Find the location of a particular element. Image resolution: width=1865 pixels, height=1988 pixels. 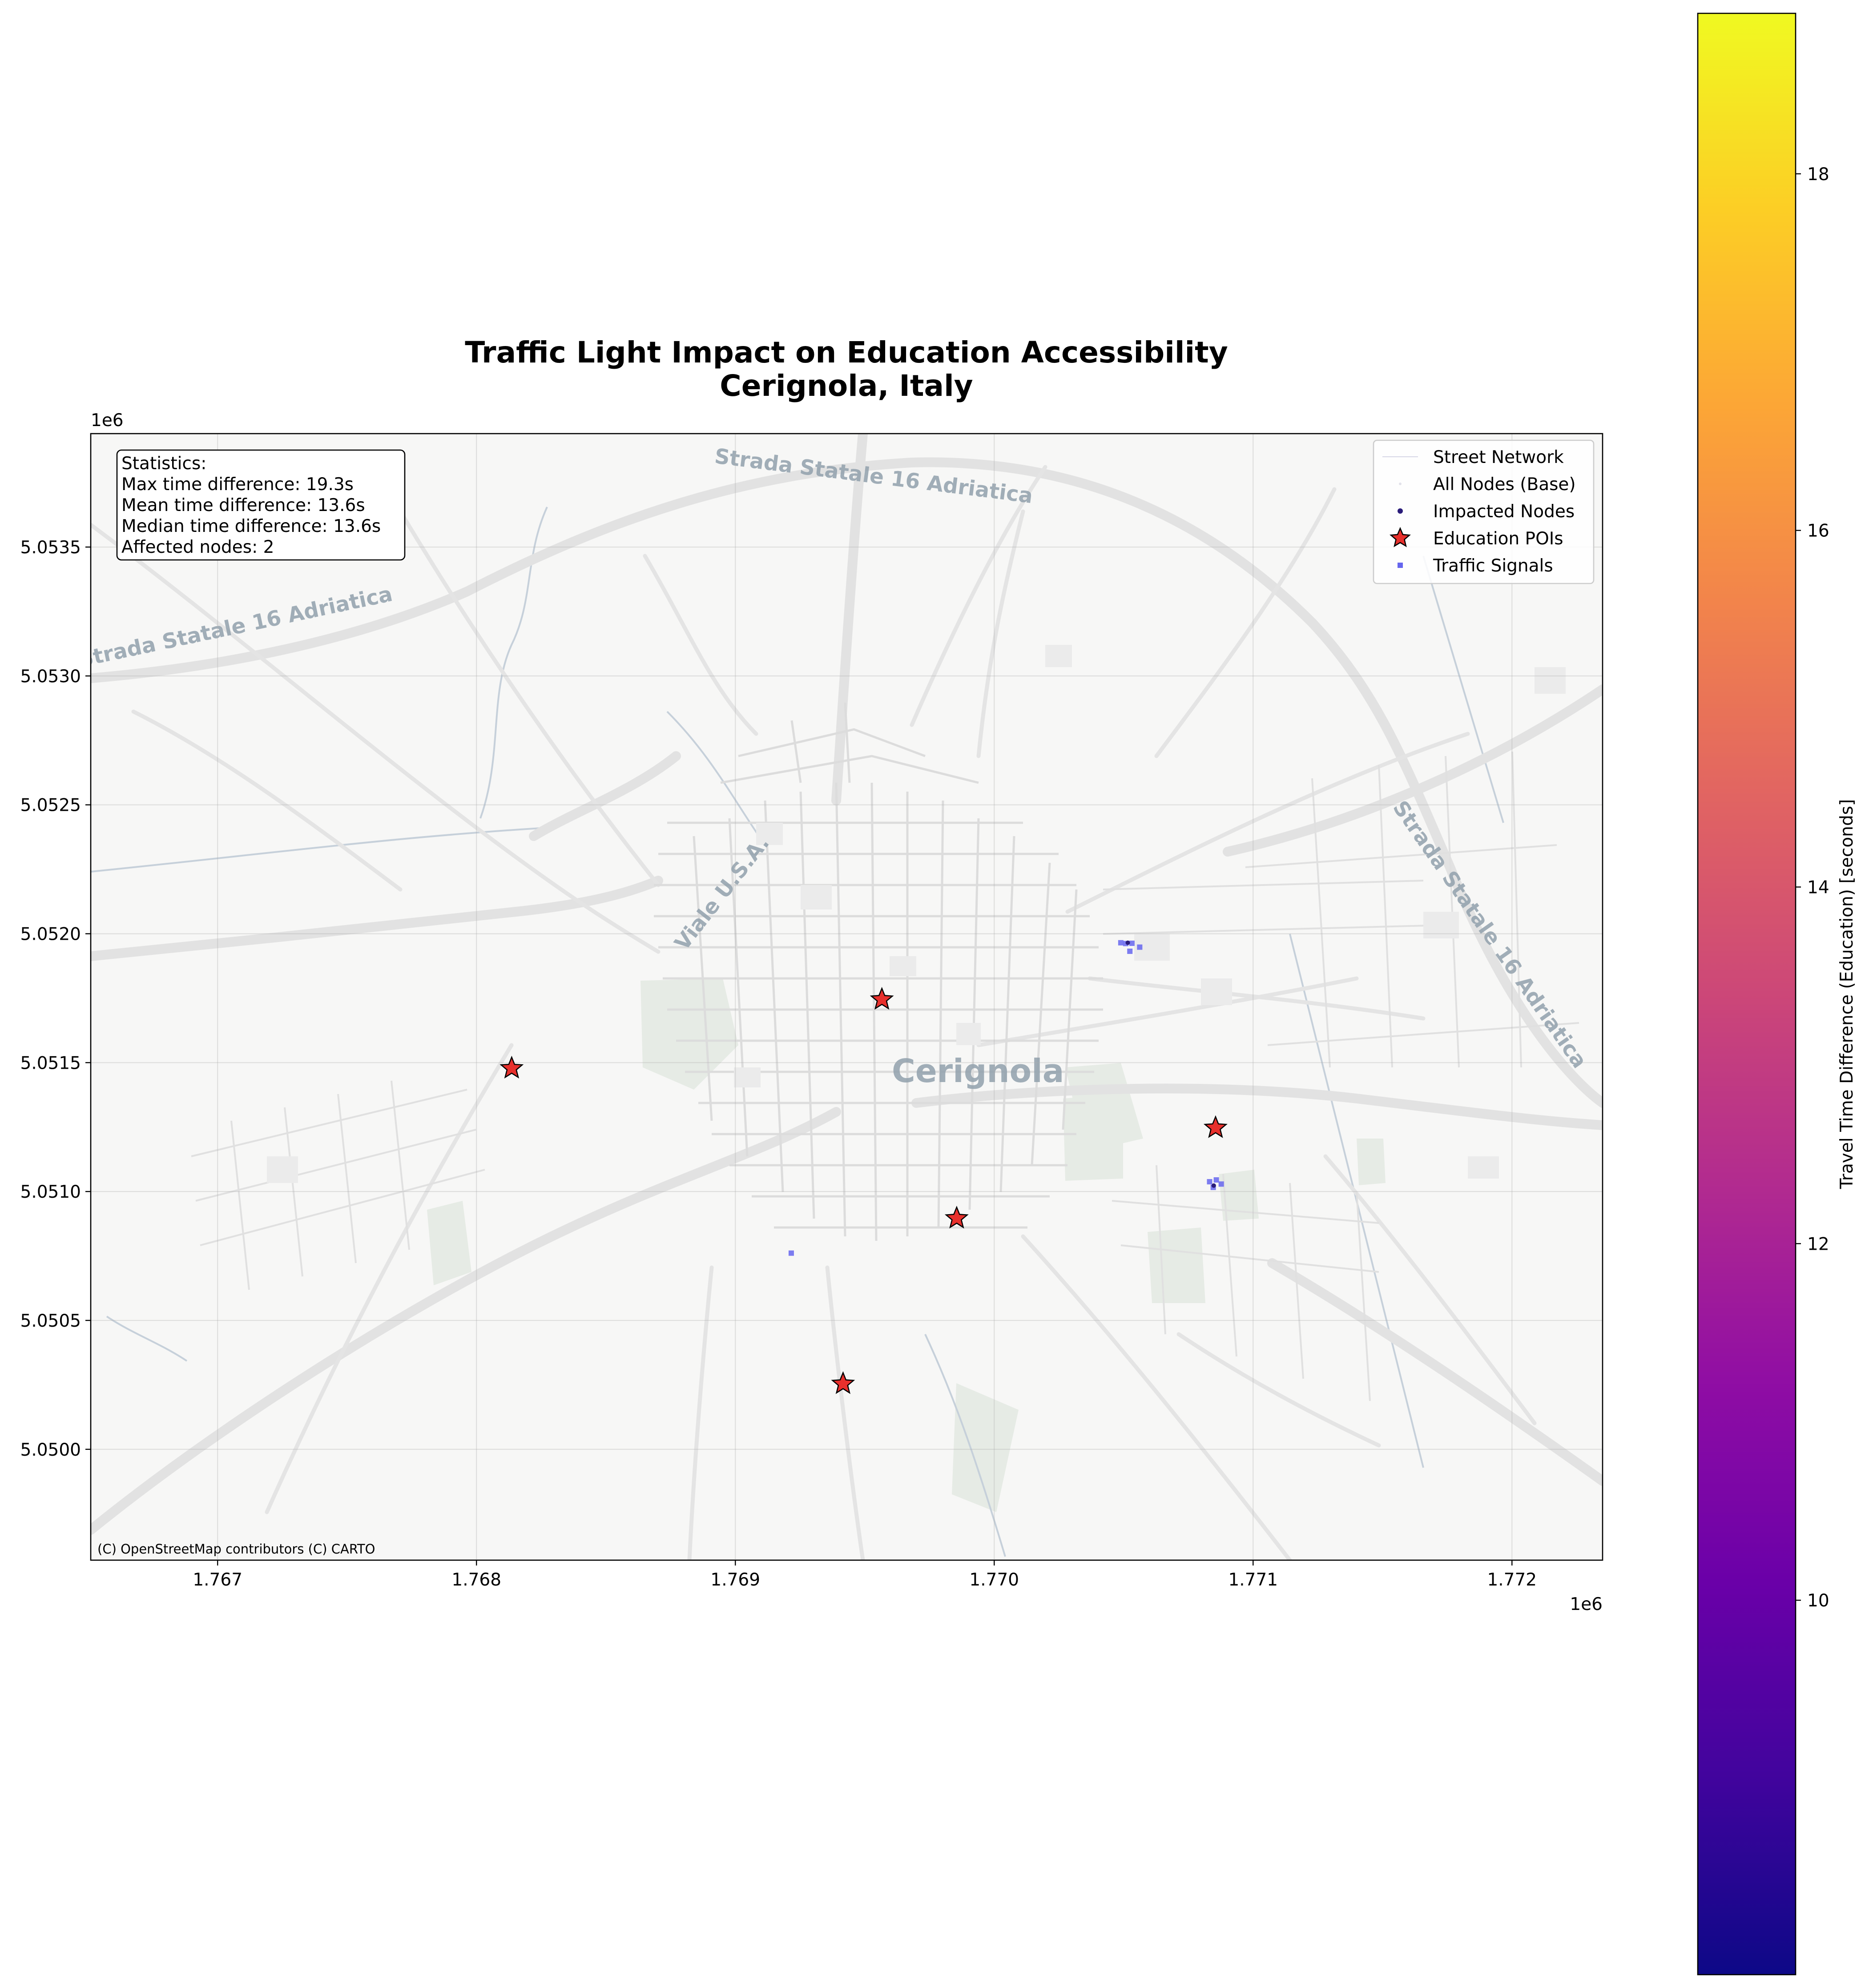

legend-education-pois-swatch is located at coordinates (1401, 537).